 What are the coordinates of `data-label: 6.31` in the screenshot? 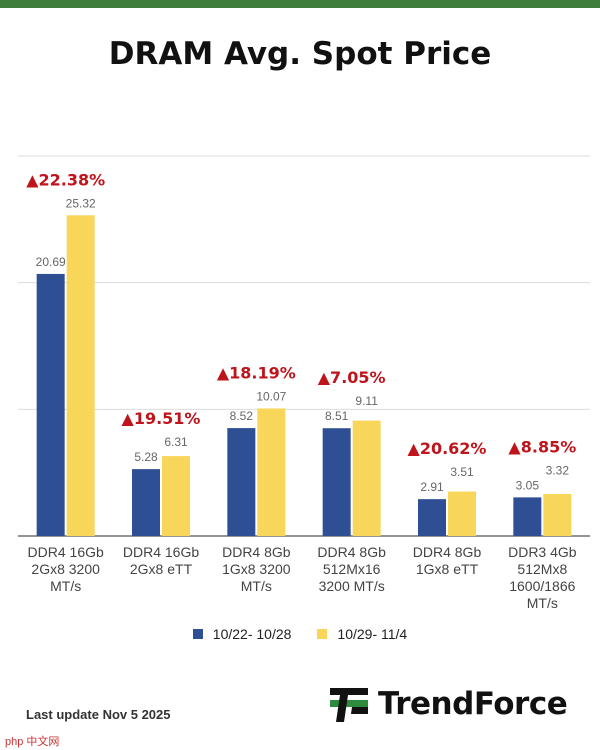 It's located at (176, 442).